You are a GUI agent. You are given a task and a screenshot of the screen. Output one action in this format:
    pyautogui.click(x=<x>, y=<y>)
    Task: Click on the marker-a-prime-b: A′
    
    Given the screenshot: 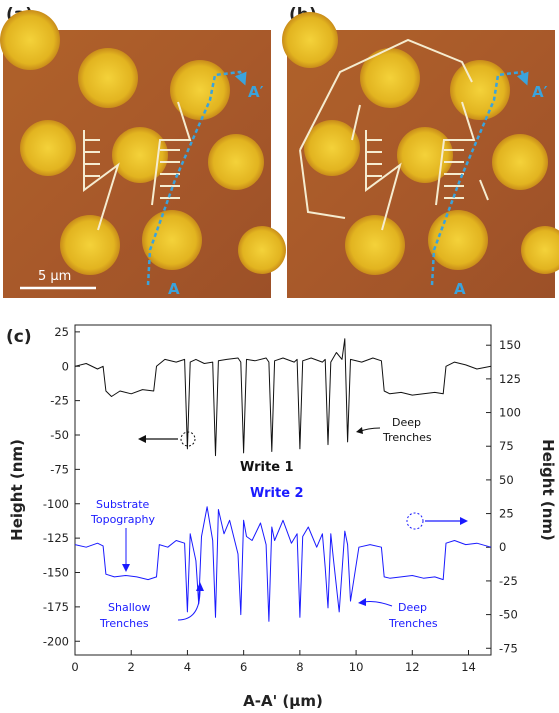 What is the action you would take?
    pyautogui.click(x=540, y=92)
    